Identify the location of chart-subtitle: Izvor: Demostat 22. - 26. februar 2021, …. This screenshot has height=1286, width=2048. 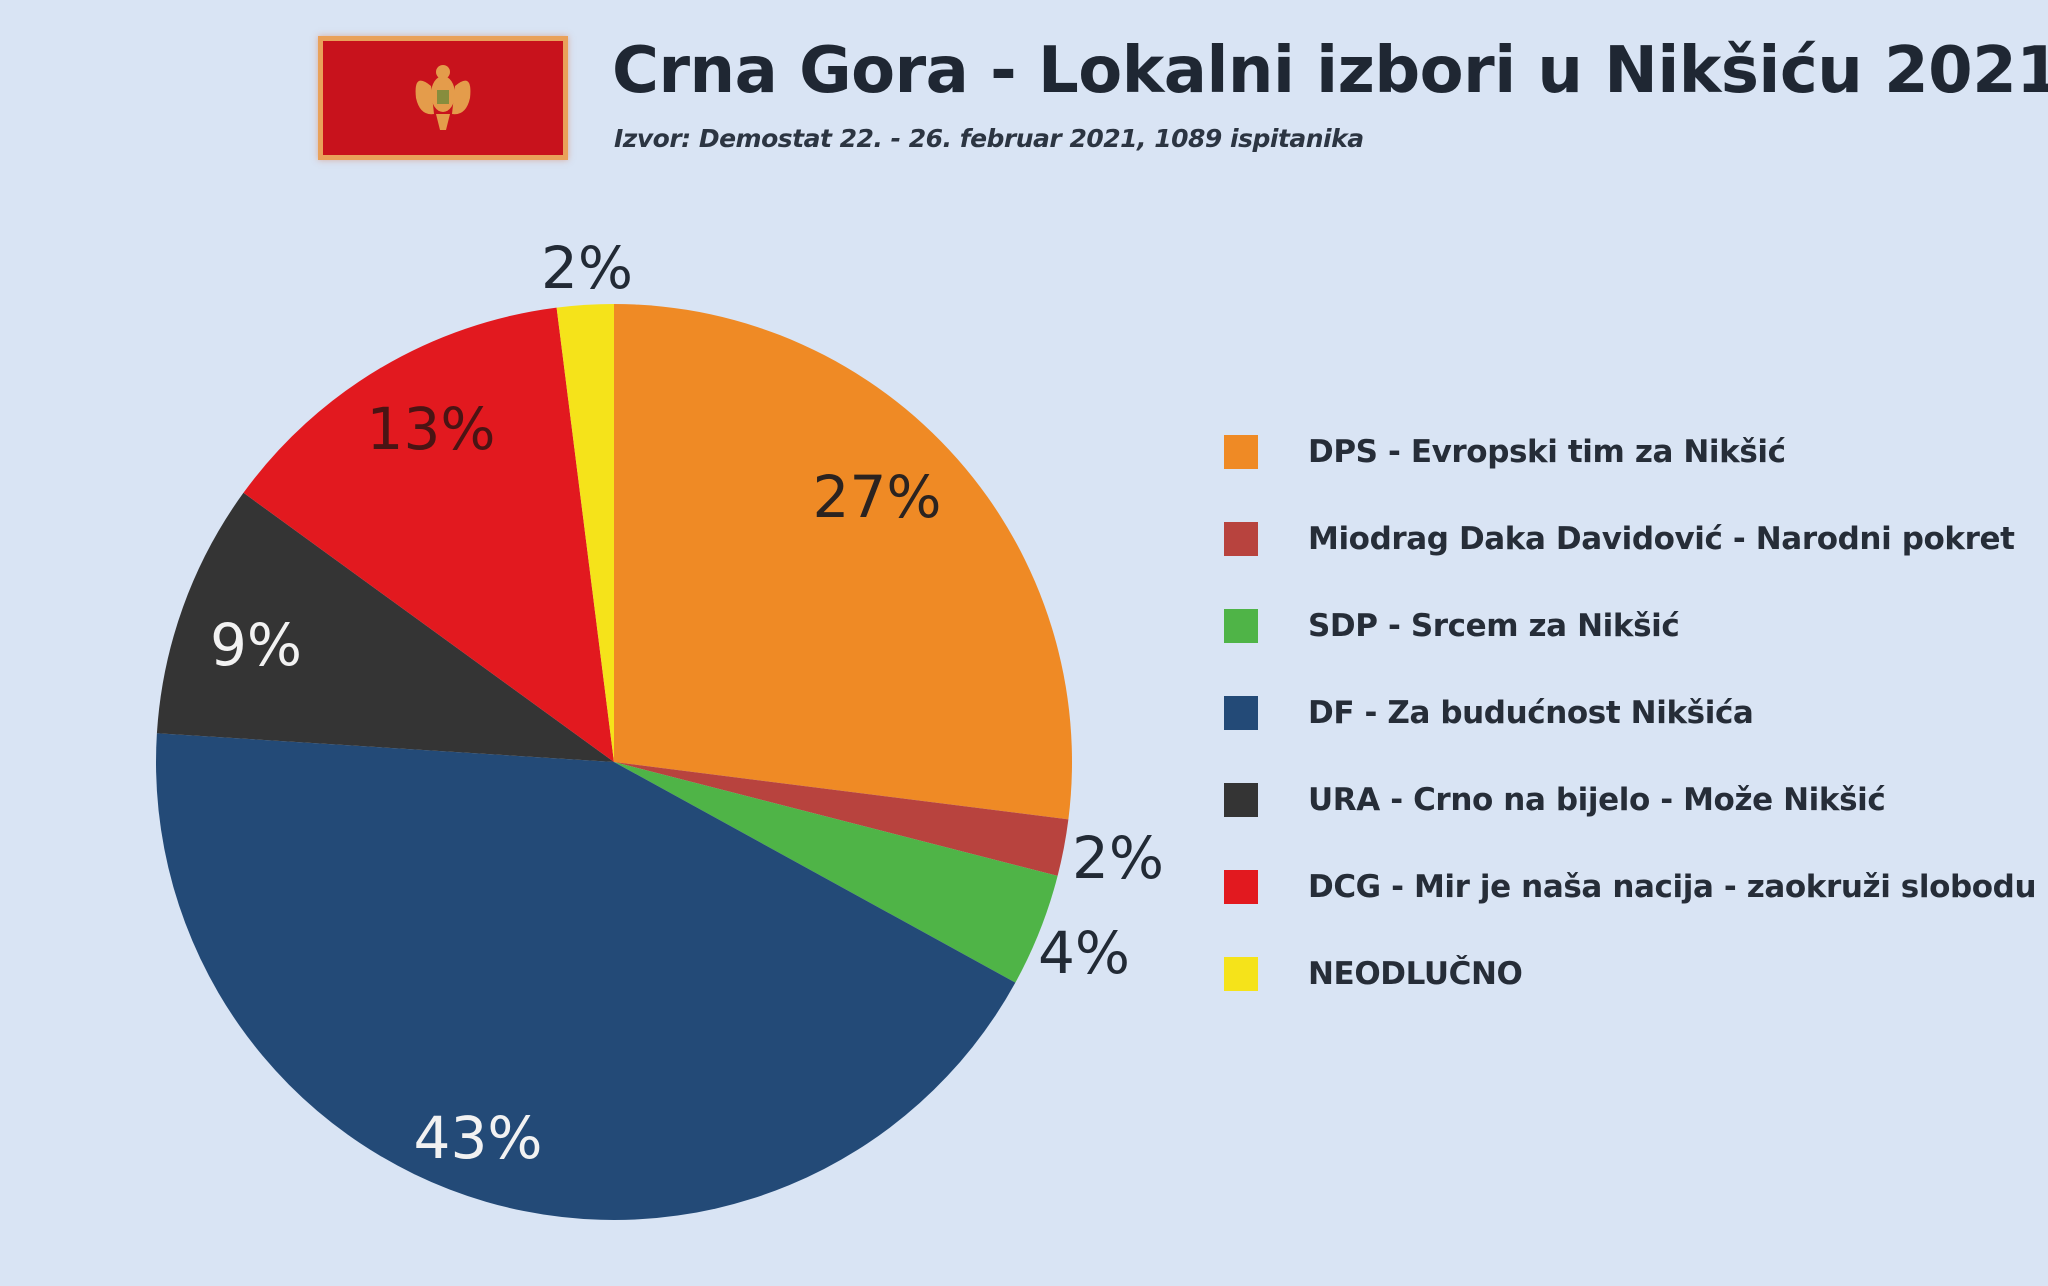
(989, 138).